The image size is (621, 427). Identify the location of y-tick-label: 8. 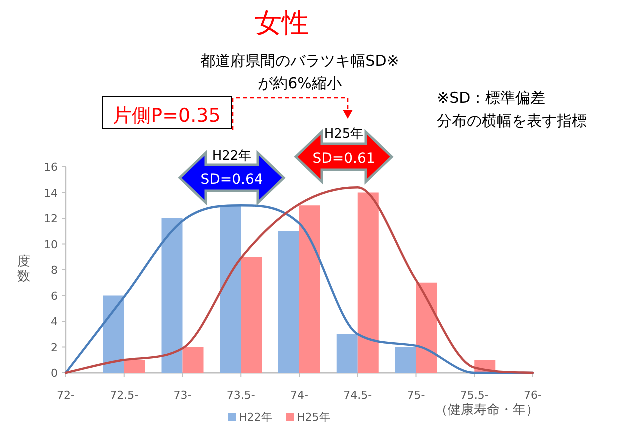
(54, 270).